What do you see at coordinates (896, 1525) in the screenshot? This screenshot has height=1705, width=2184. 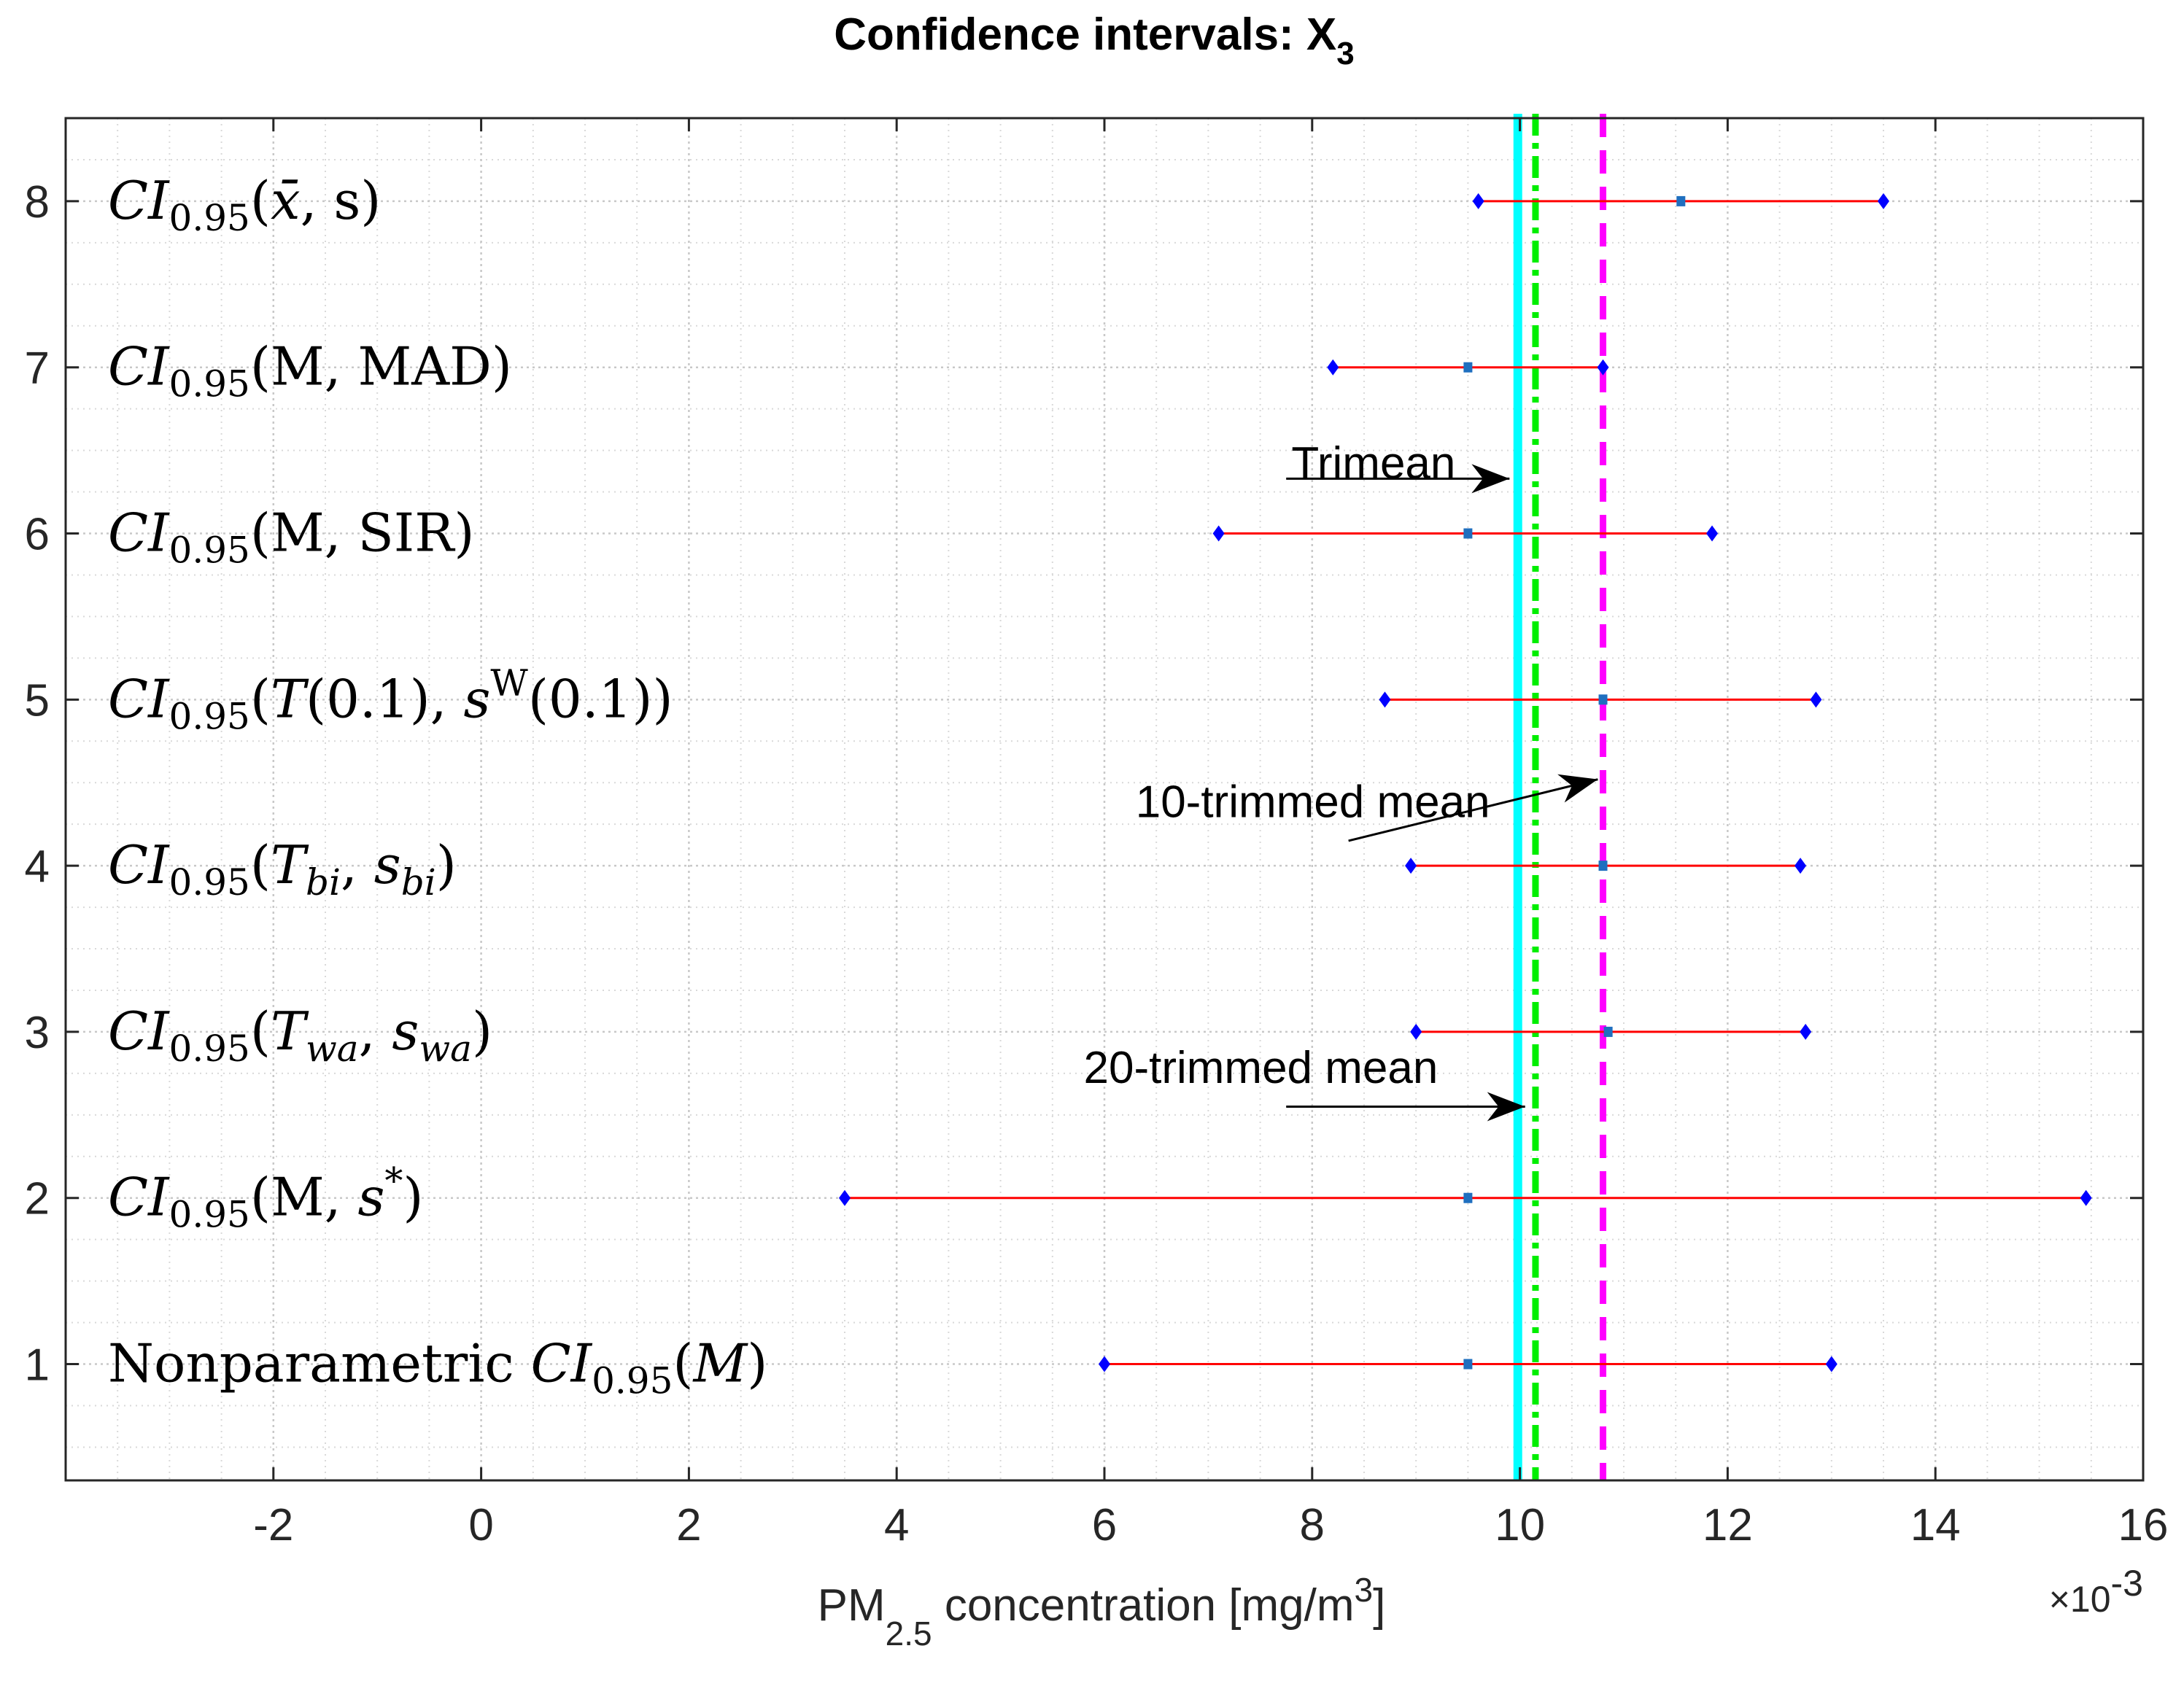 I see `x-tick-label: 4` at bounding box center [896, 1525].